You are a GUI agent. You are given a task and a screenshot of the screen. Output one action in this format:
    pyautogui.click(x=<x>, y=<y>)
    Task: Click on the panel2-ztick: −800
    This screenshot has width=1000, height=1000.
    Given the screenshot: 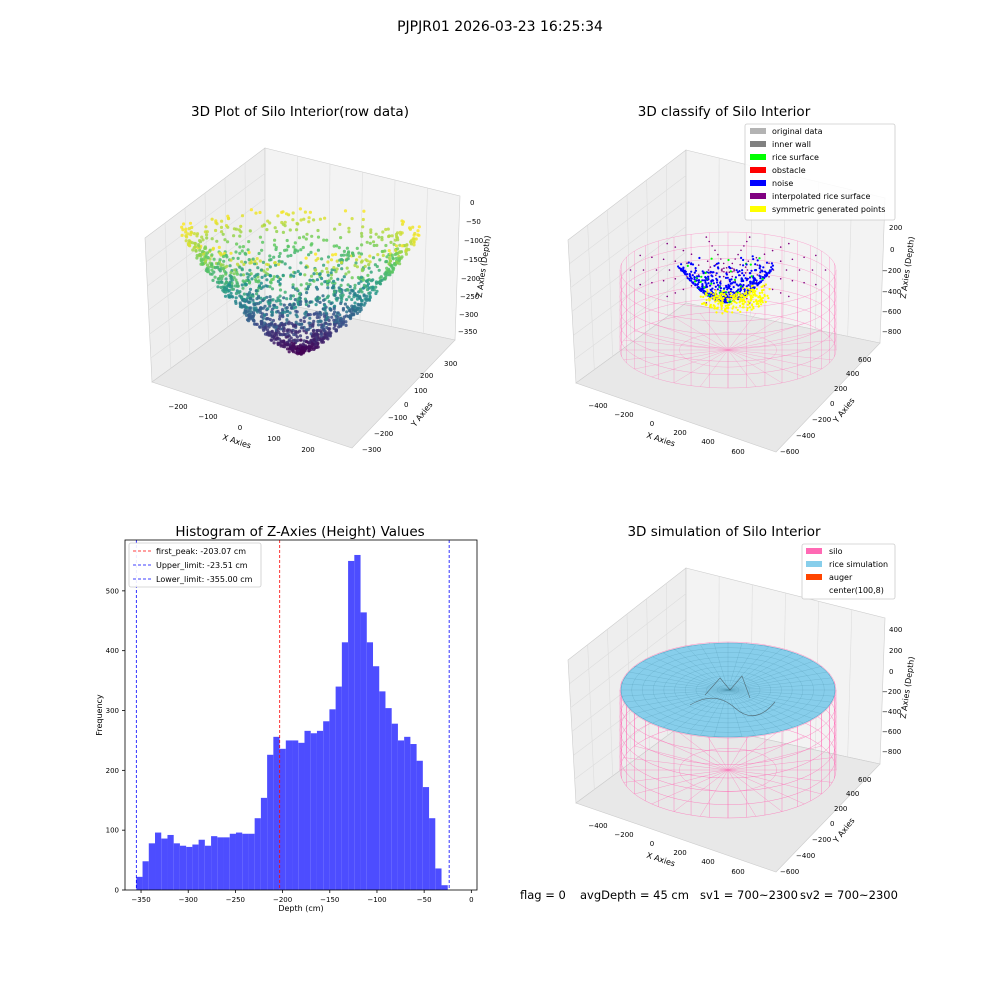 What is the action you would take?
    pyautogui.click(x=891, y=332)
    